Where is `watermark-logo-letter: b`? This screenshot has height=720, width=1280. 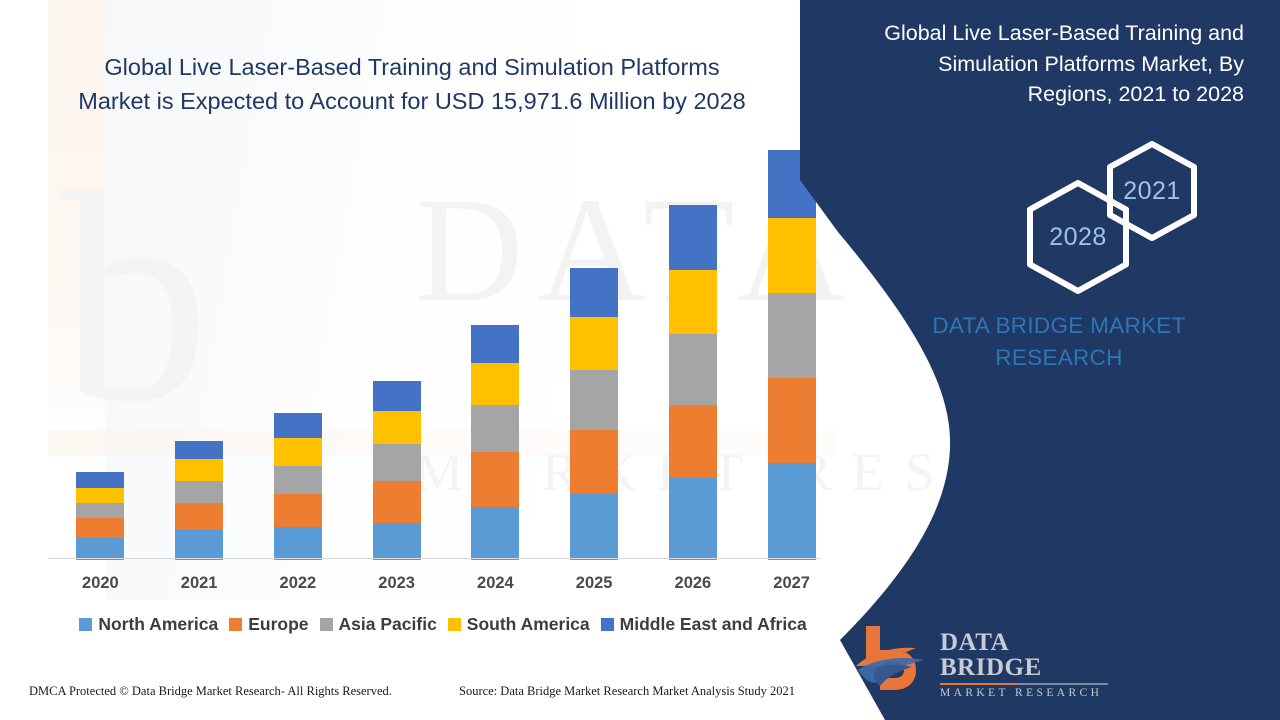
watermark-logo-letter: b is located at coordinates (136, 298).